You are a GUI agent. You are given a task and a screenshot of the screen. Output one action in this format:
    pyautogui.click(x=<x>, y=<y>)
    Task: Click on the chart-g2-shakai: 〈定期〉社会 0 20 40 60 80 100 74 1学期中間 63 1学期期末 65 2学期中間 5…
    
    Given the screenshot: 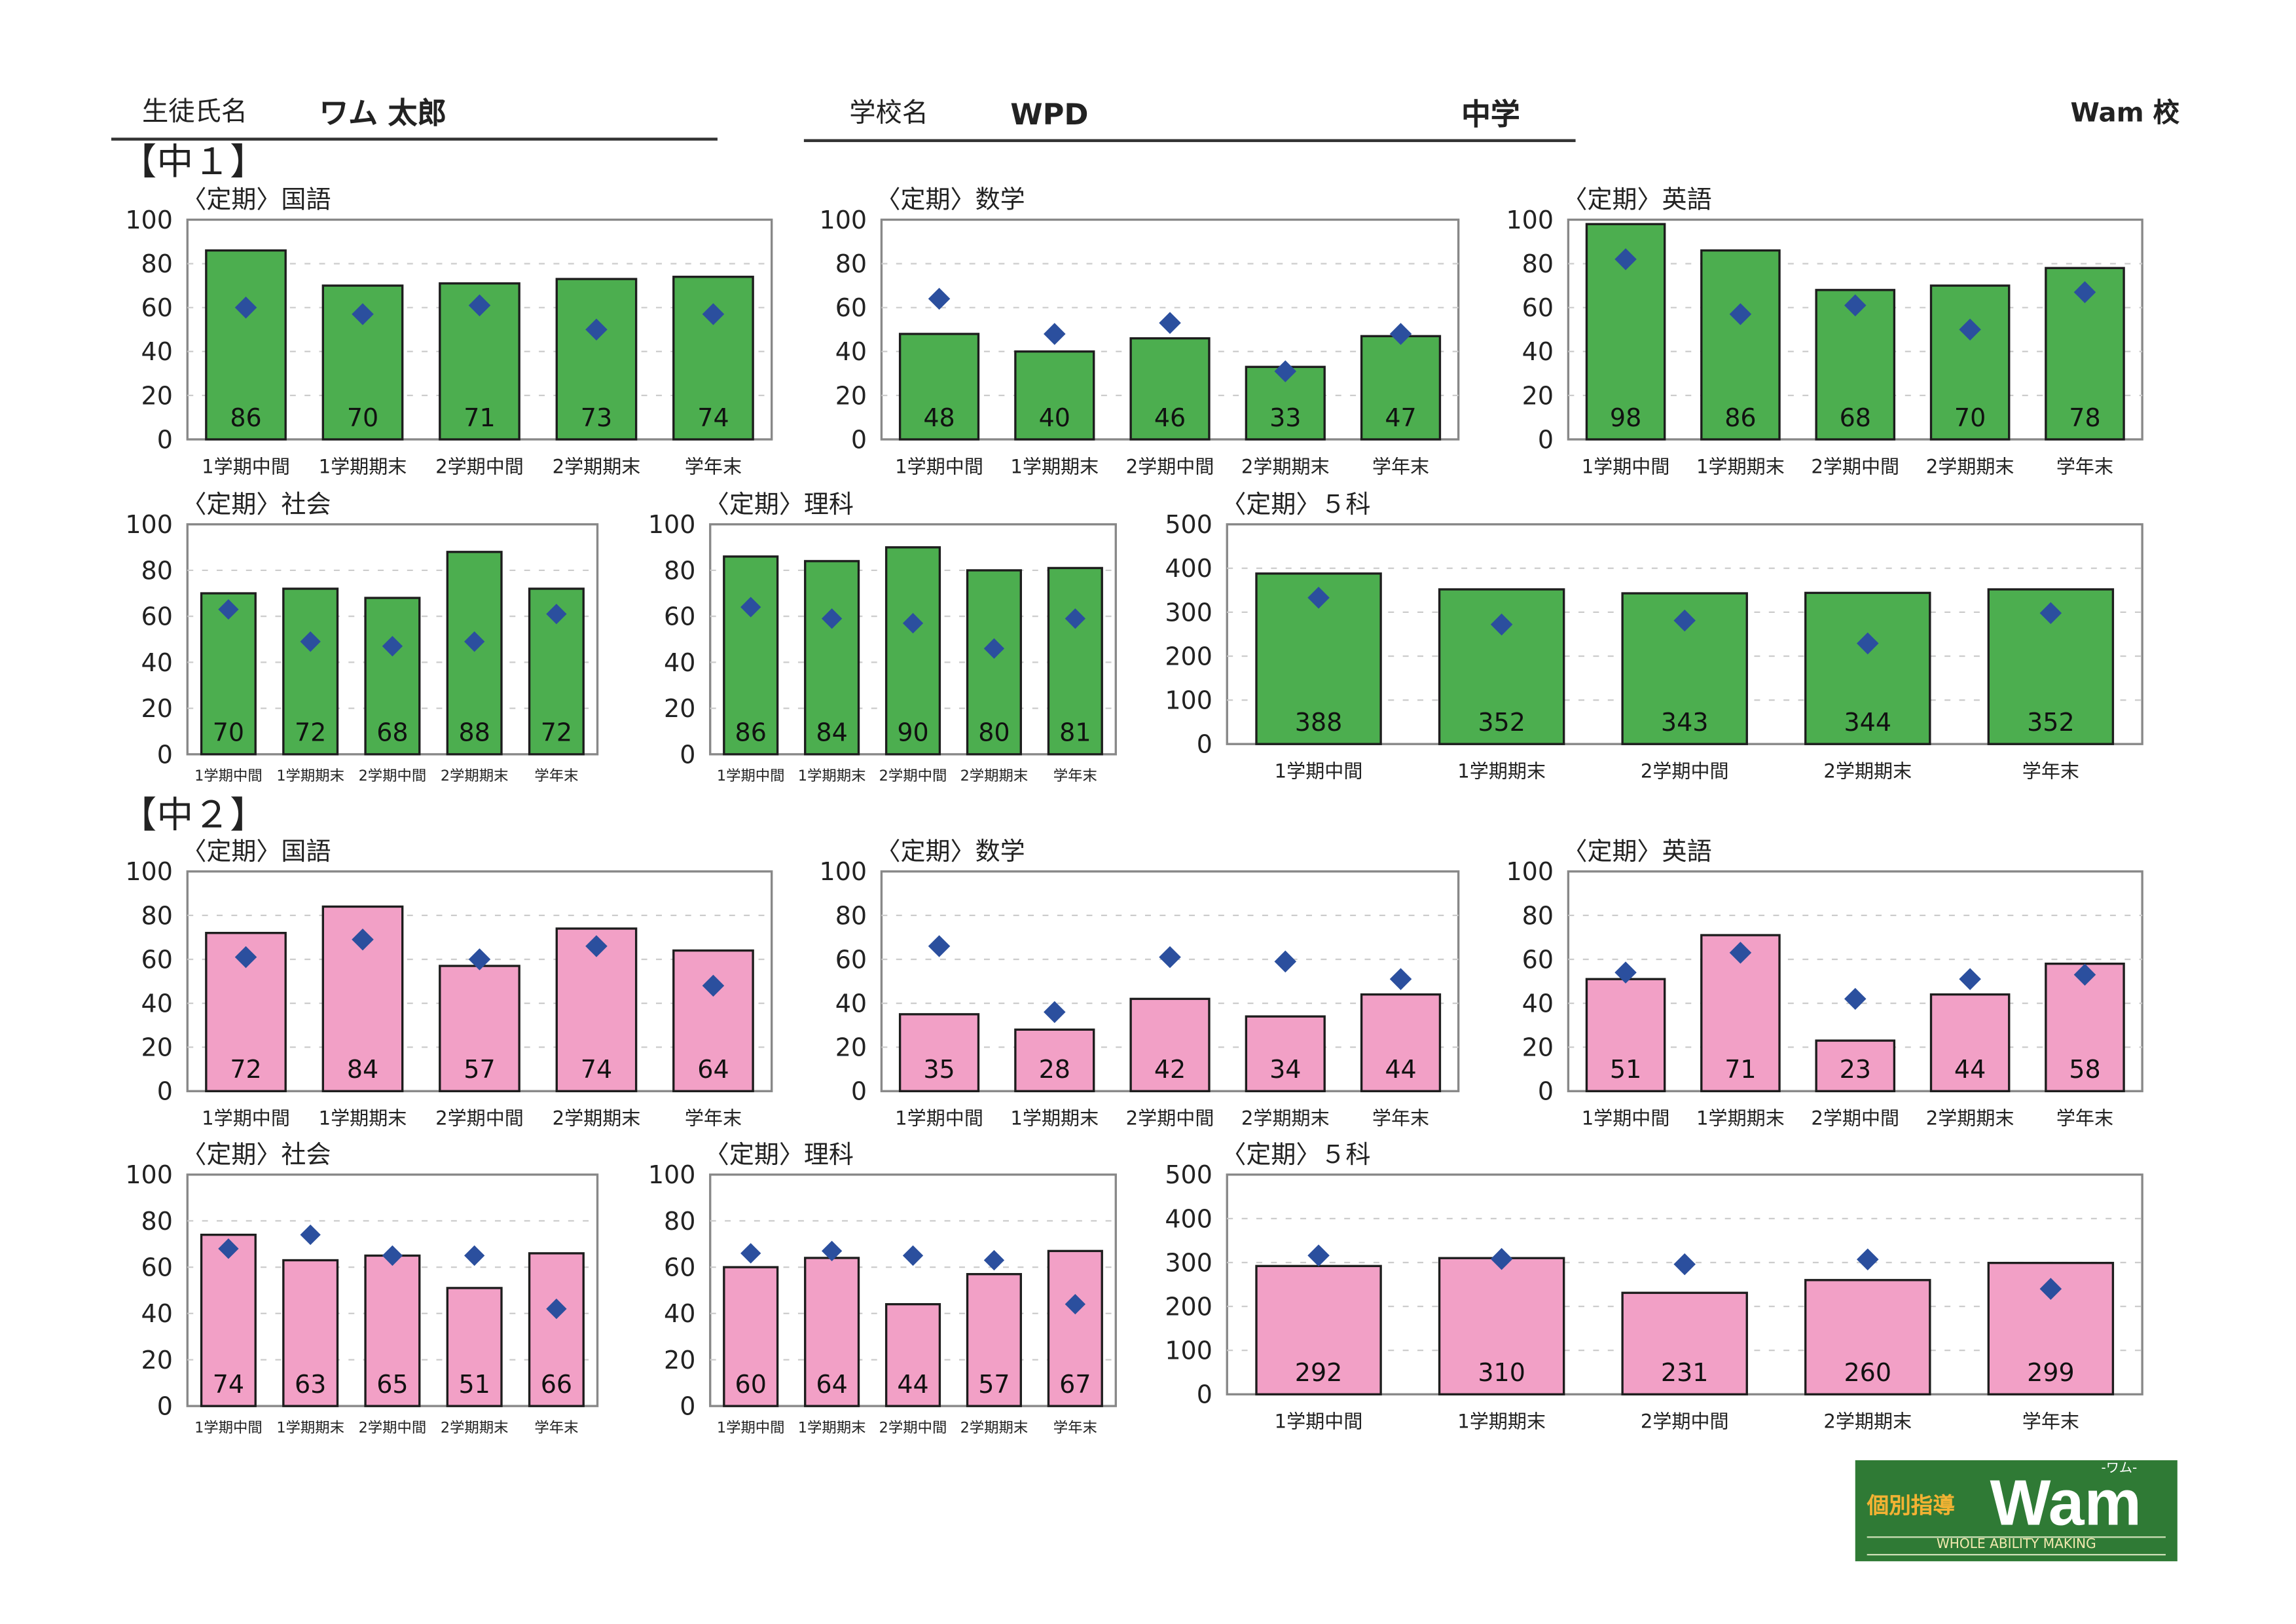 What is the action you would take?
    pyautogui.click(x=362, y=1288)
    